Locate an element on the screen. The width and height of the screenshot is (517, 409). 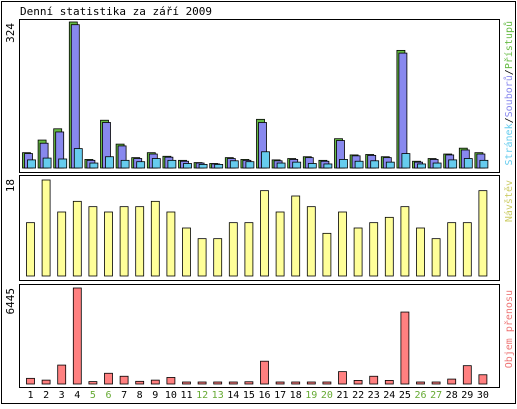
x-tick-label-day-27: 27 is located at coordinates (436, 395).